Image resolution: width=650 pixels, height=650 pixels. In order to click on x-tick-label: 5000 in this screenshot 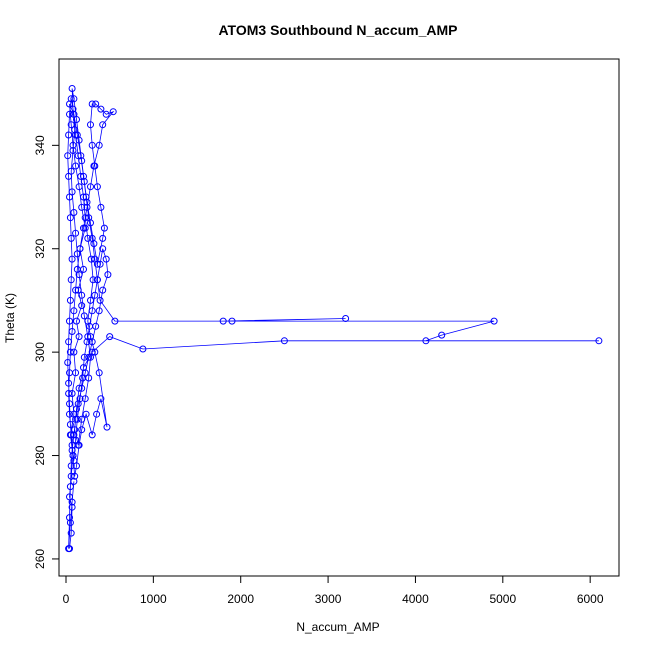, I will do `click(502, 599)`.